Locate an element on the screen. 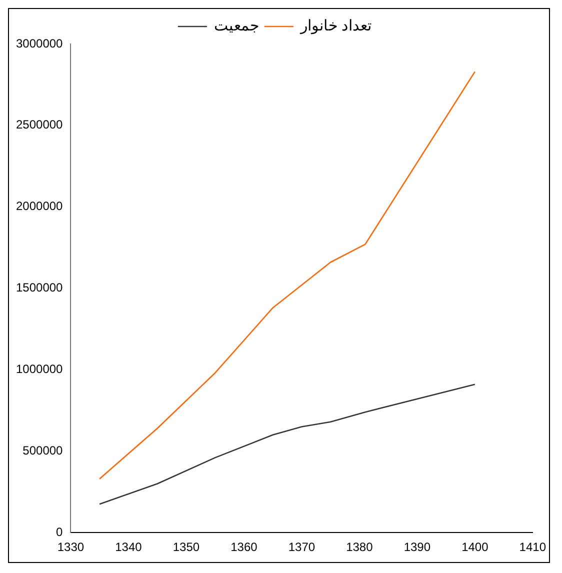  x-tick-label: 1390 is located at coordinates (417, 547).